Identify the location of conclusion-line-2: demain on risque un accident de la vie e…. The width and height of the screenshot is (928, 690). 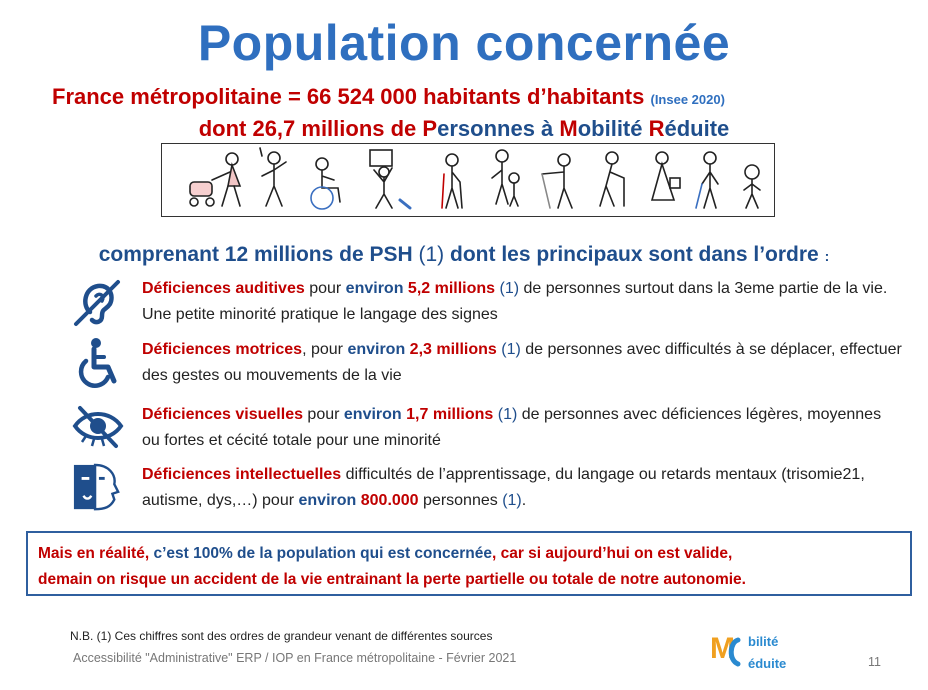
(392, 579).